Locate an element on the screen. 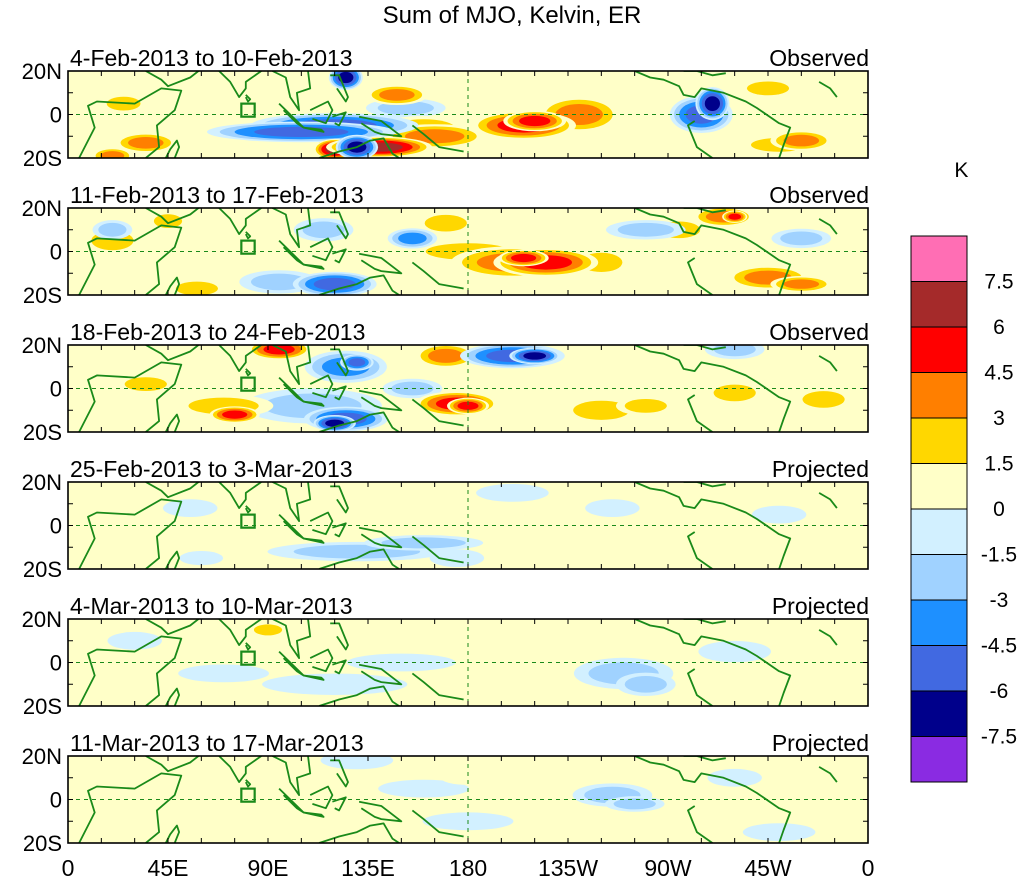 This screenshot has width=1024, height=889. colorbar-level-label: 7.5 is located at coordinates (998, 282).